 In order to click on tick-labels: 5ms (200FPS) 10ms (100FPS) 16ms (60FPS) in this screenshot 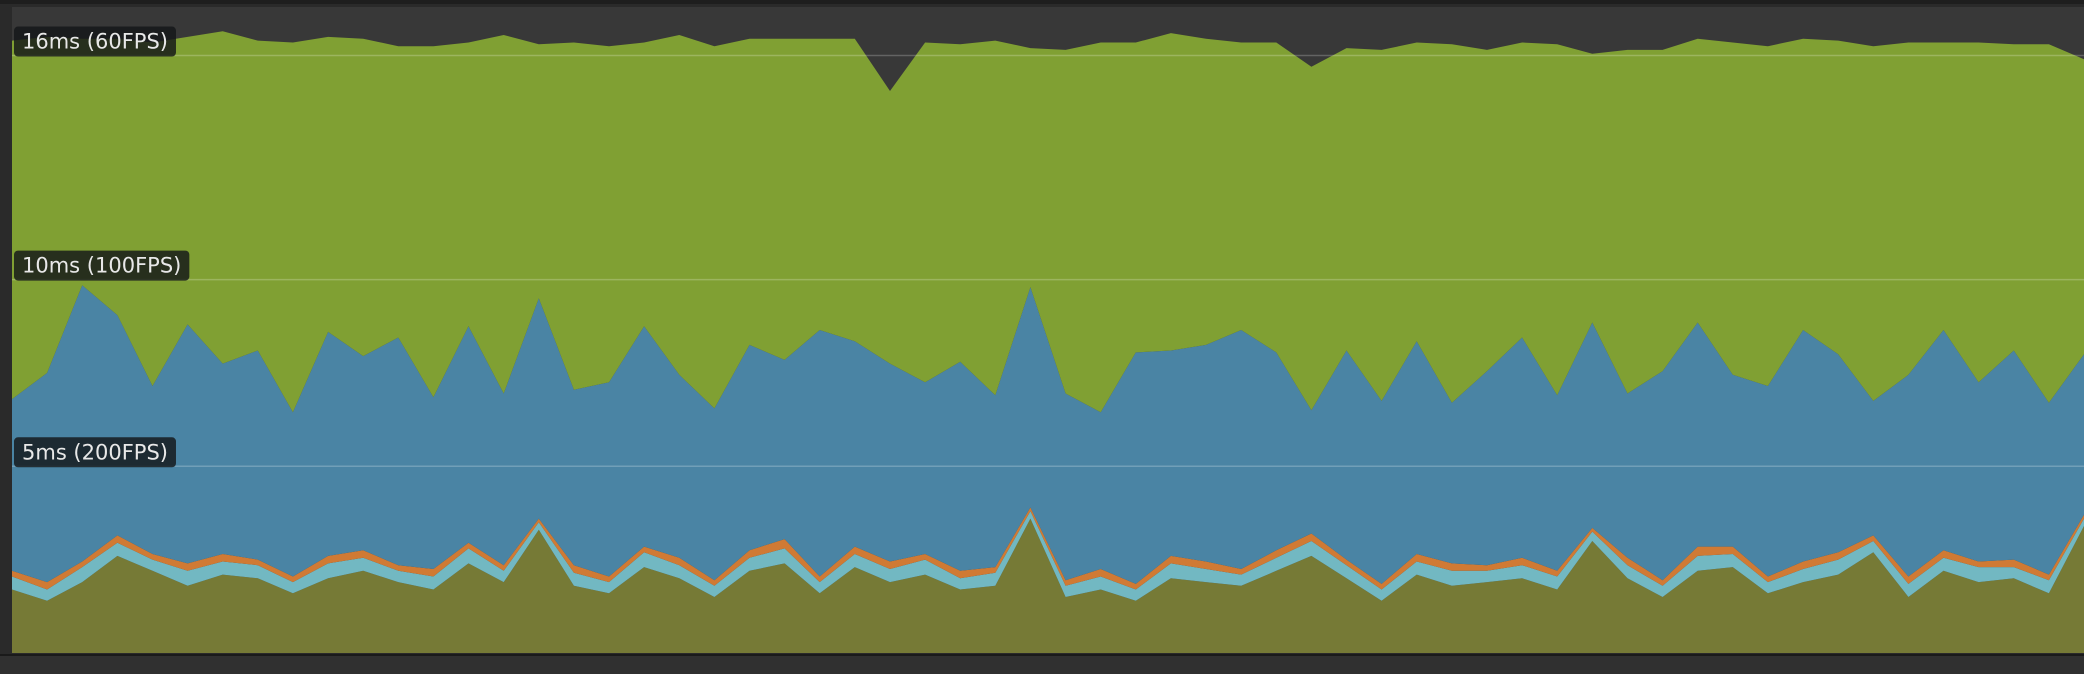, I will do `click(102, 247)`.